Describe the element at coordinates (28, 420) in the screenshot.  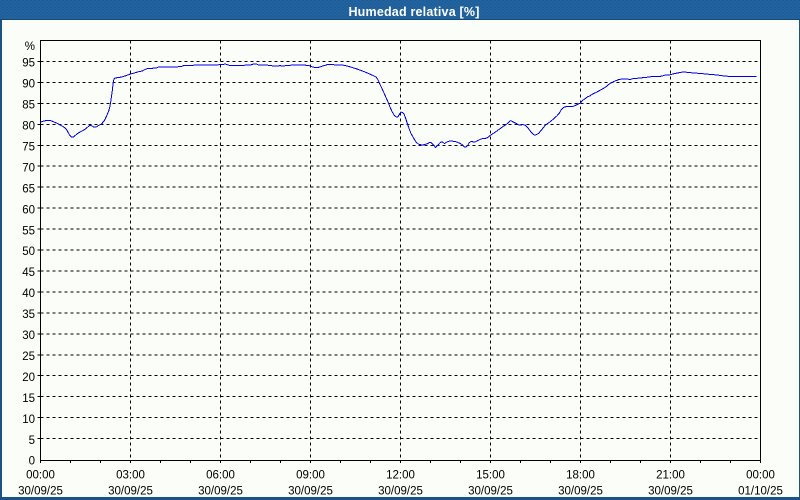
I see `svg-text: 10` at that location.